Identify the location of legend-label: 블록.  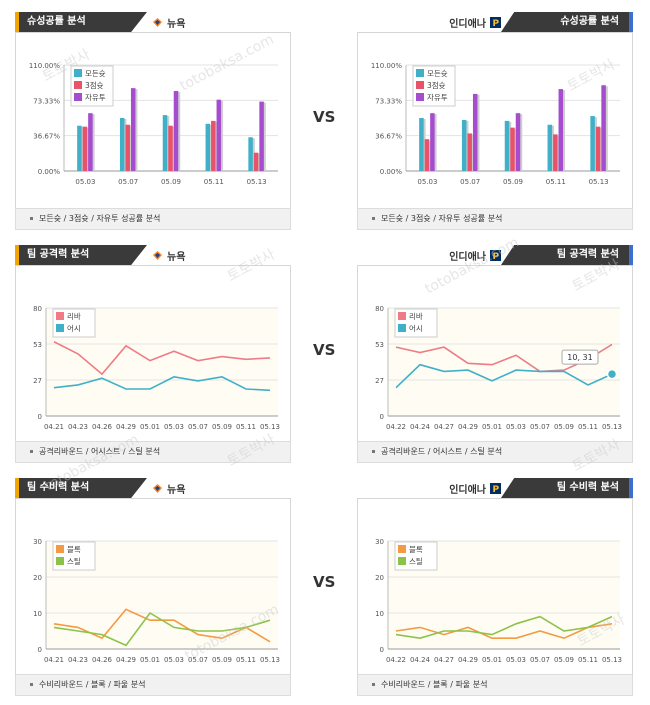
(74, 549).